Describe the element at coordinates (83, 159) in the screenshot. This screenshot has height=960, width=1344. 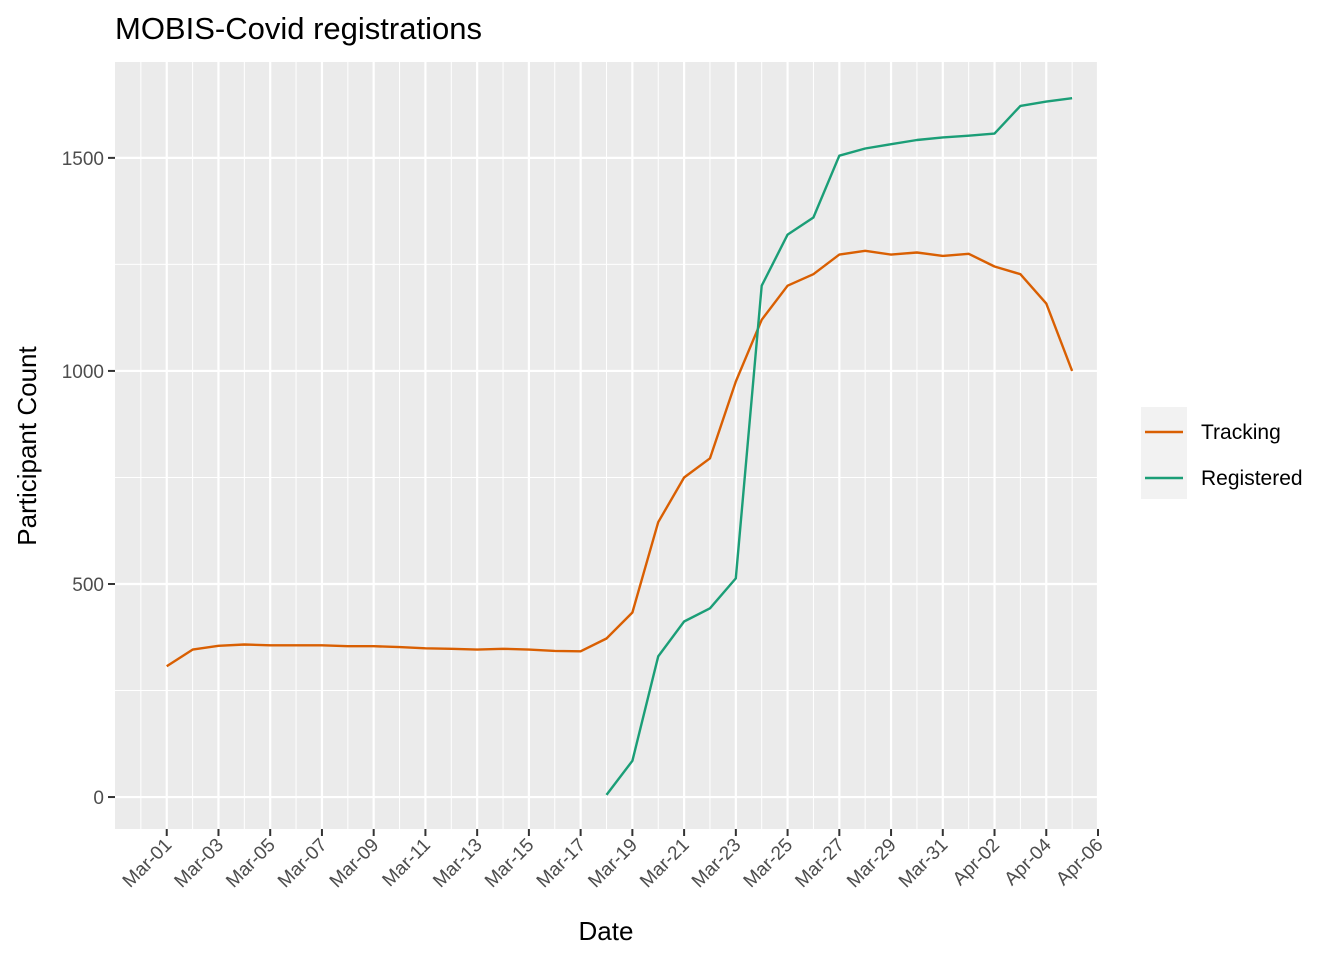
I see `y-tick-label: 1500` at that location.